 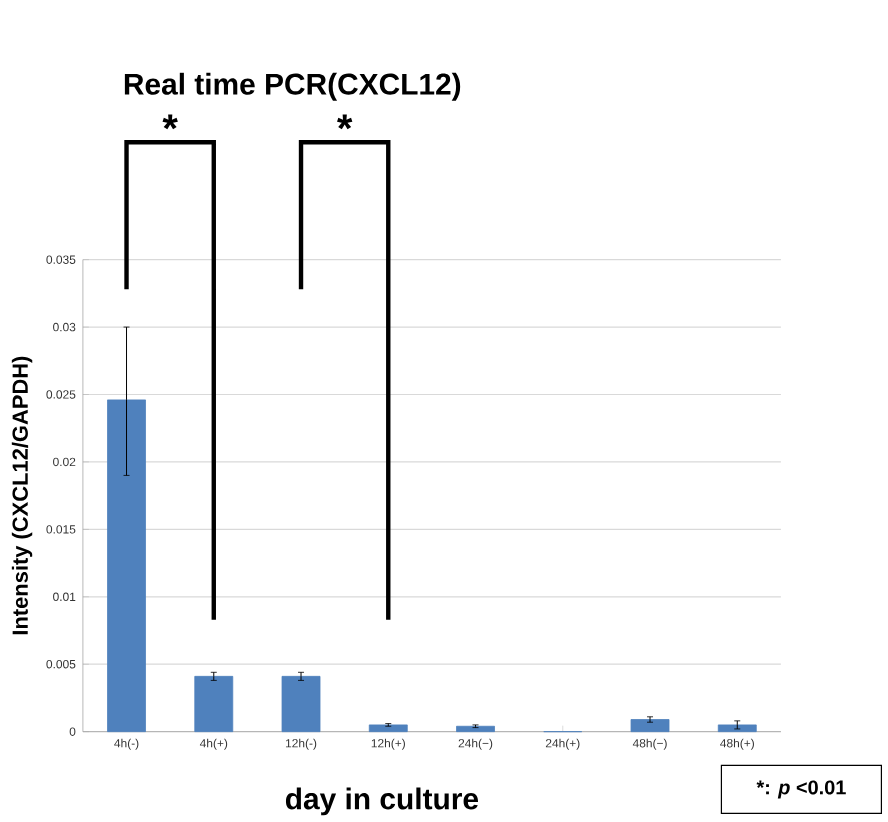 What do you see at coordinates (22, 495) in the screenshot?
I see `y-axis-title: Intensity (CXCL12/GAPDH)` at bounding box center [22, 495].